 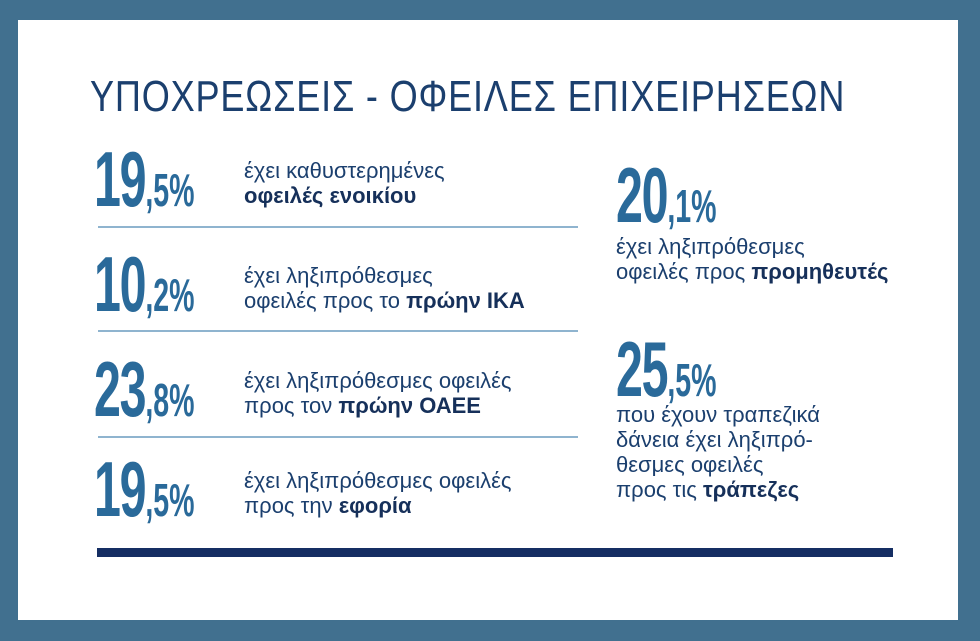 What do you see at coordinates (468, 96) in the screenshot?
I see `title: ΥΠΟΧΡΕΩΣΕΙΣ - ΟΦΕΙΛΕΣ ΕΠΙΧΕΙΡΗΣΕΩΝ` at bounding box center [468, 96].